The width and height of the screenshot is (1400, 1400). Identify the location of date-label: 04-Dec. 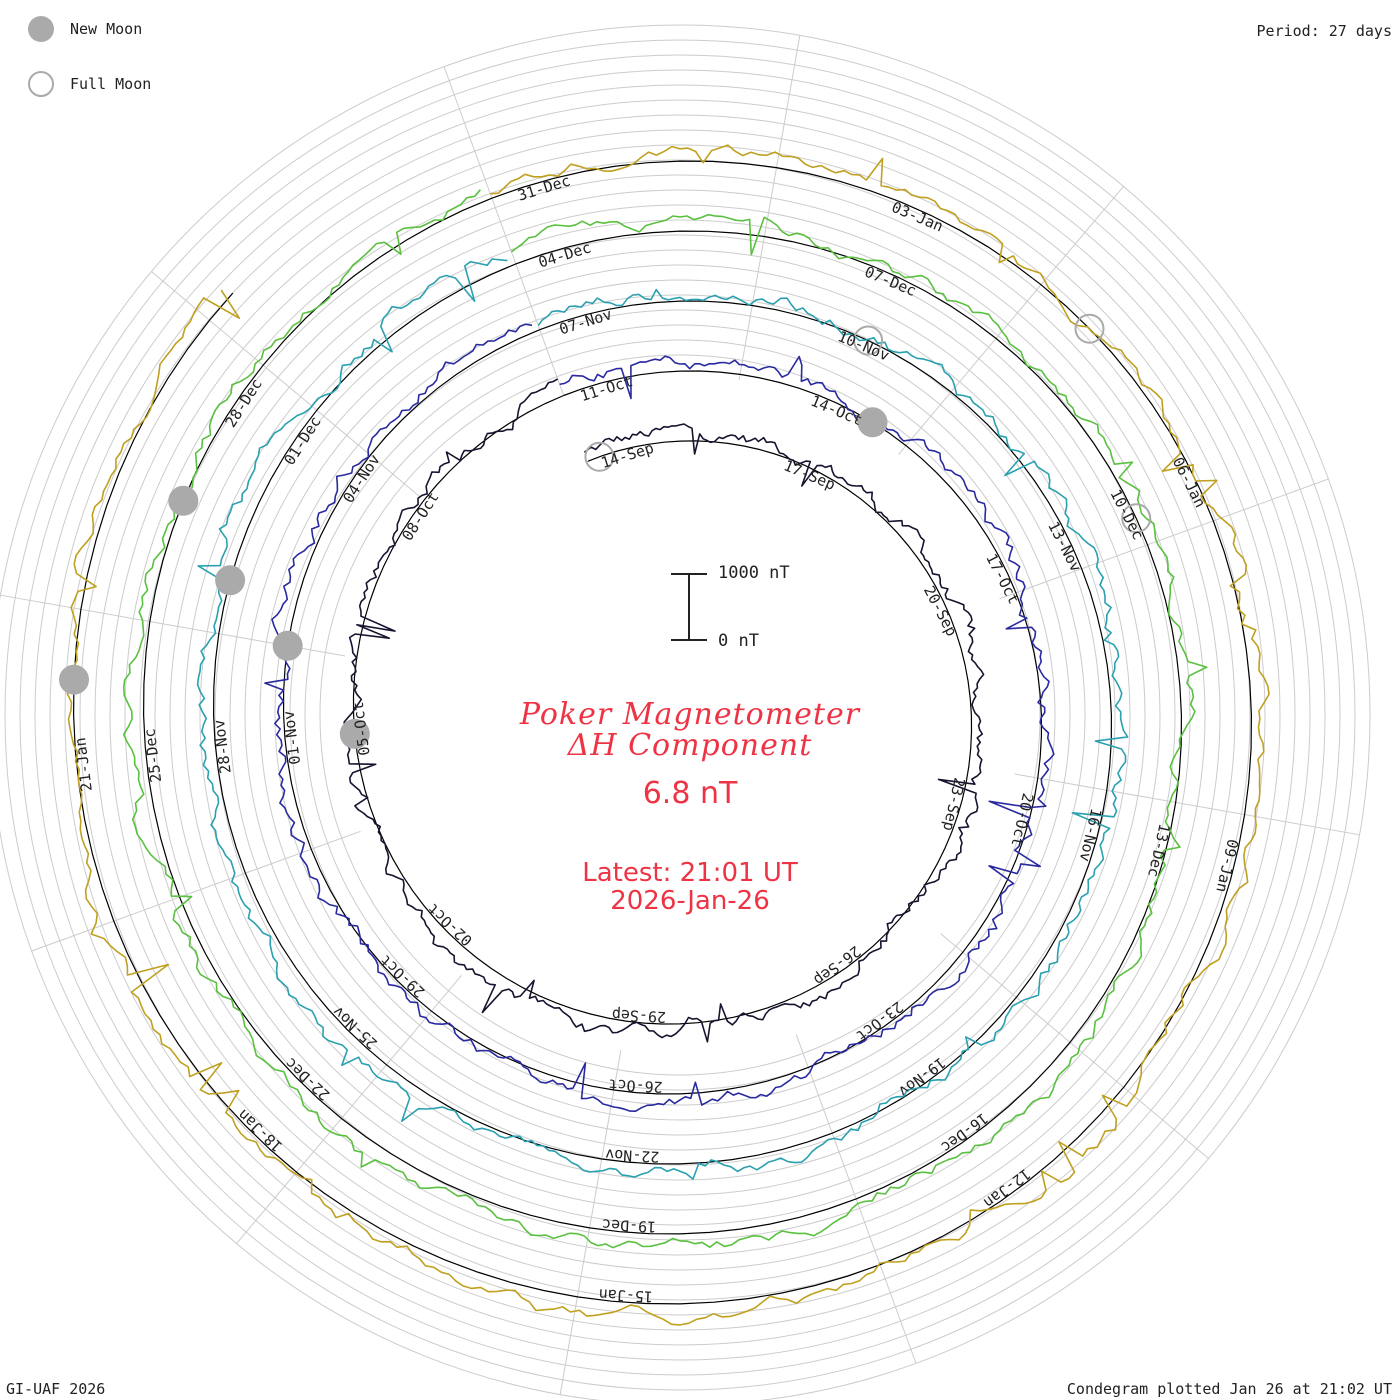
(564, 254).